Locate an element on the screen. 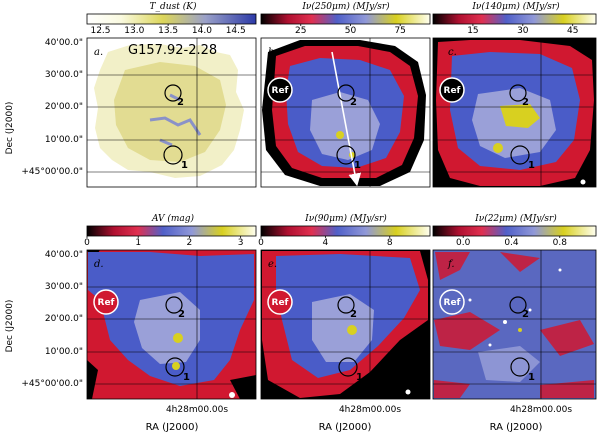 The height and width of the screenshot is (439, 600). colorbar-title: AV (mag) is located at coordinates (173, 218).